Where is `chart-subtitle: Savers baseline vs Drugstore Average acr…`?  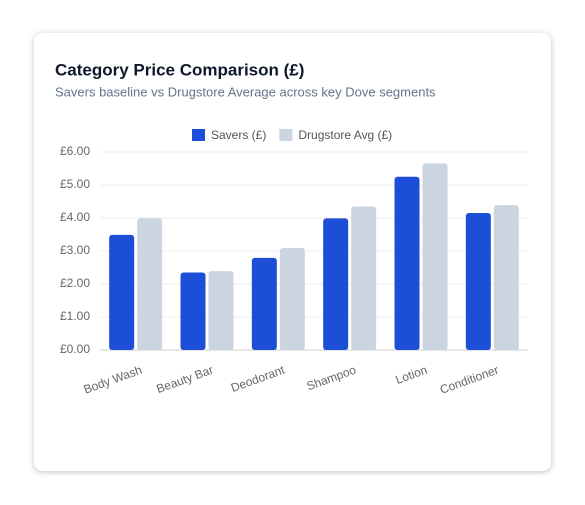
chart-subtitle: Savers baseline vs Drugstore Average acr… is located at coordinates (245, 91).